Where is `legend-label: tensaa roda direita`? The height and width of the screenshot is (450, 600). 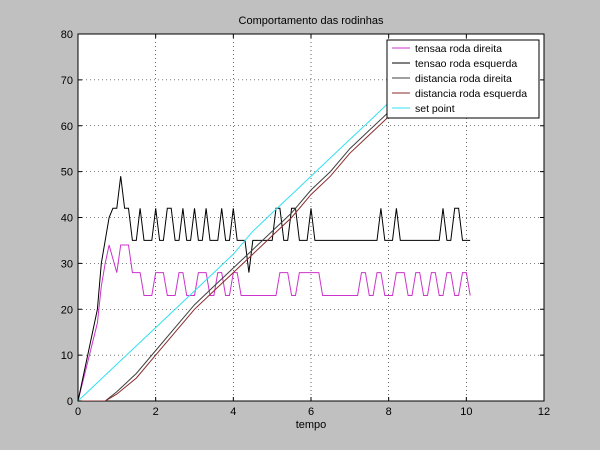
legend-label: tensaa roda direita is located at coordinates (458, 49).